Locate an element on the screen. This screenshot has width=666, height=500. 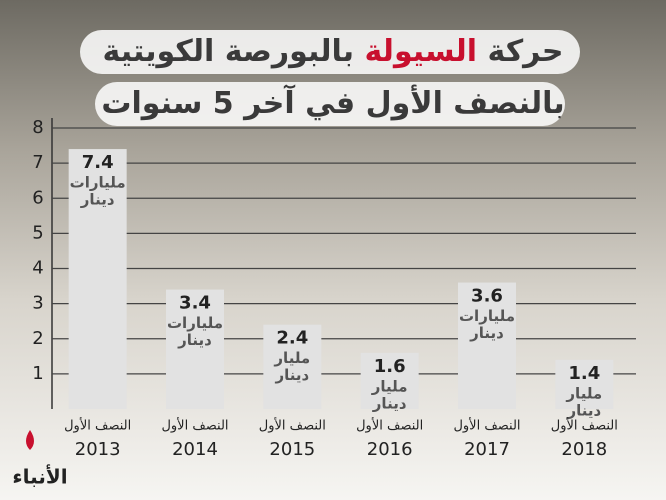
x-tick-label: 2016 is located at coordinates (390, 449).